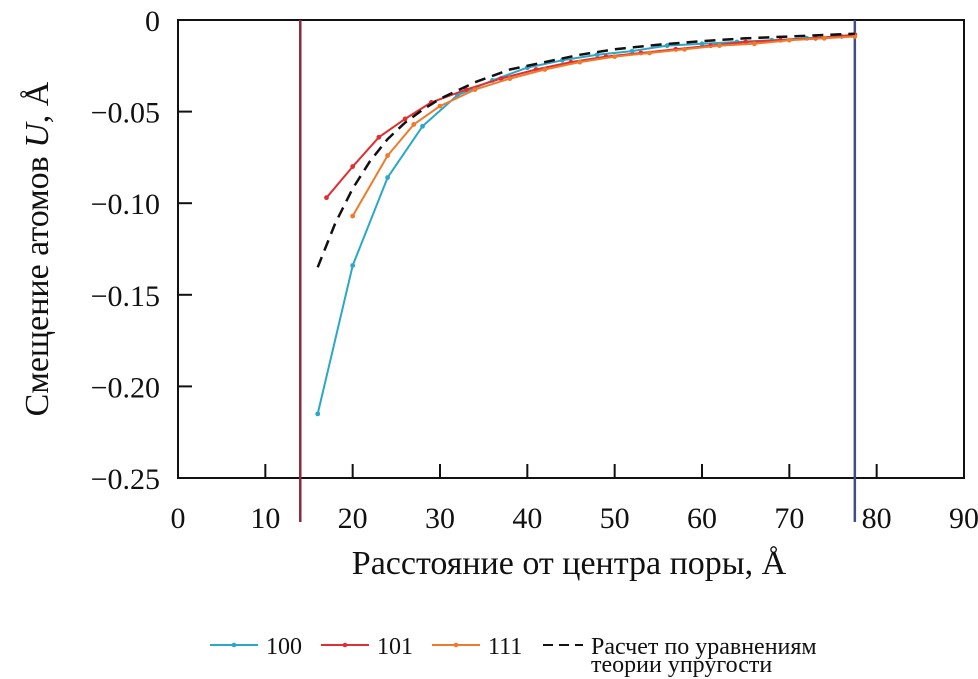  What do you see at coordinates (681, 665) in the screenshot?
I see `legend-label-theory-line2: теории упругости` at bounding box center [681, 665].